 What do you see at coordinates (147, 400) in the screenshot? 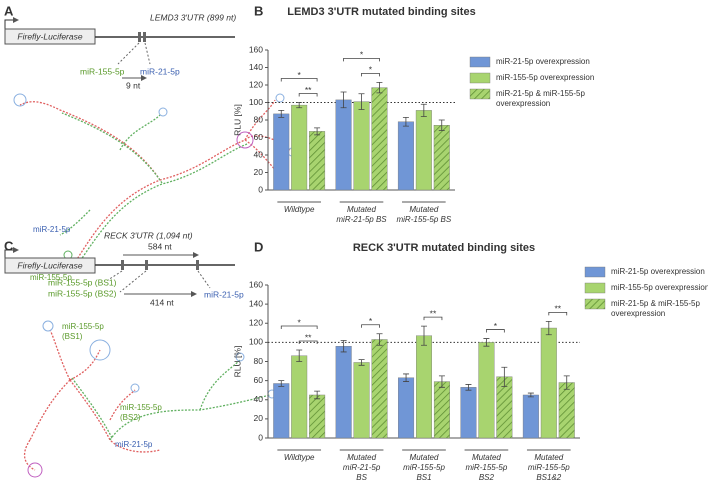
I see `rna-structure` at bounding box center [147, 400].